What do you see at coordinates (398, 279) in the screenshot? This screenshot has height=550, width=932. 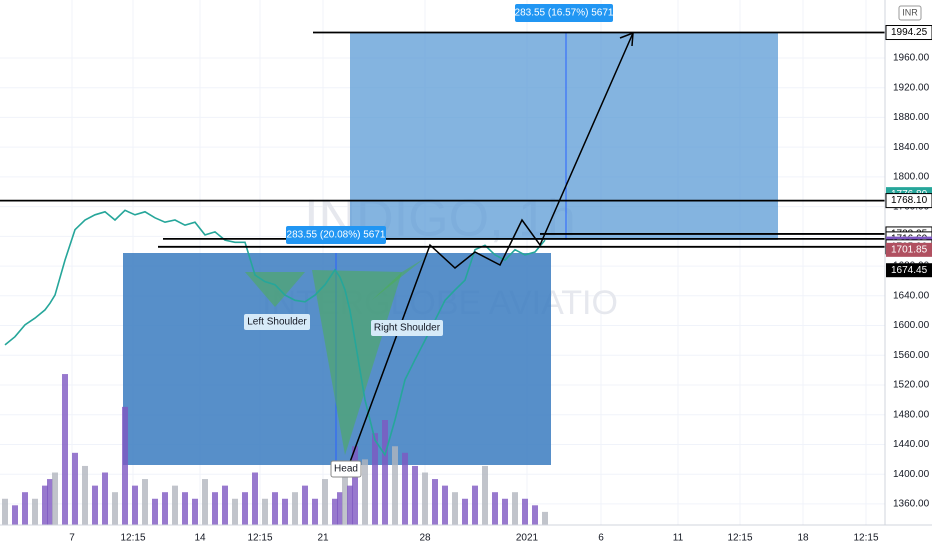 I see `right-shoulder-shape` at bounding box center [398, 279].